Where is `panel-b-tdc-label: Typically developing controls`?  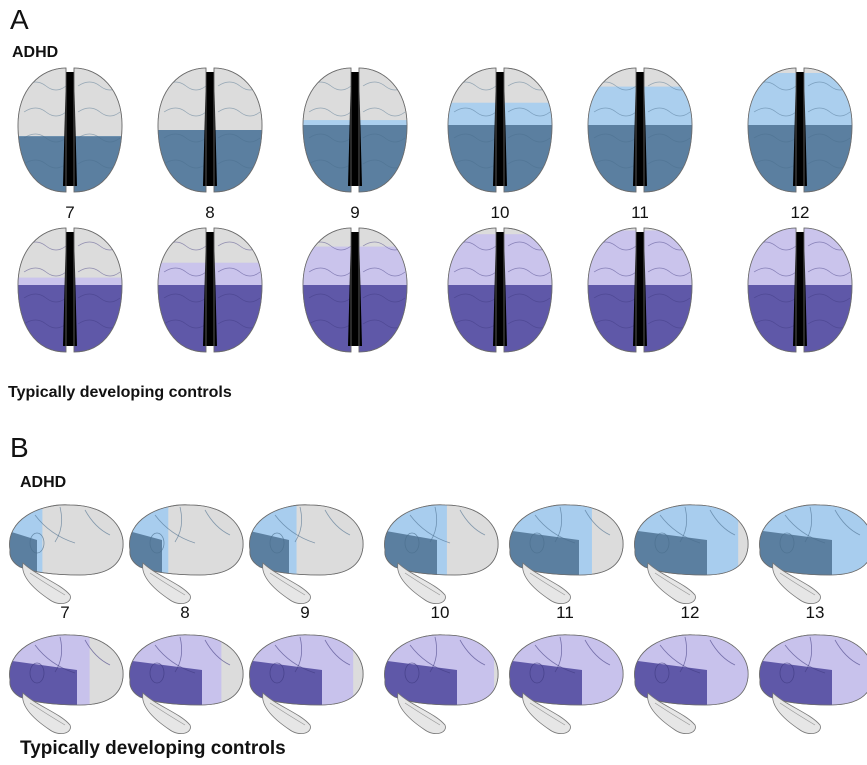
panel-b-tdc-label: Typically developing controls is located at coordinates (153, 748).